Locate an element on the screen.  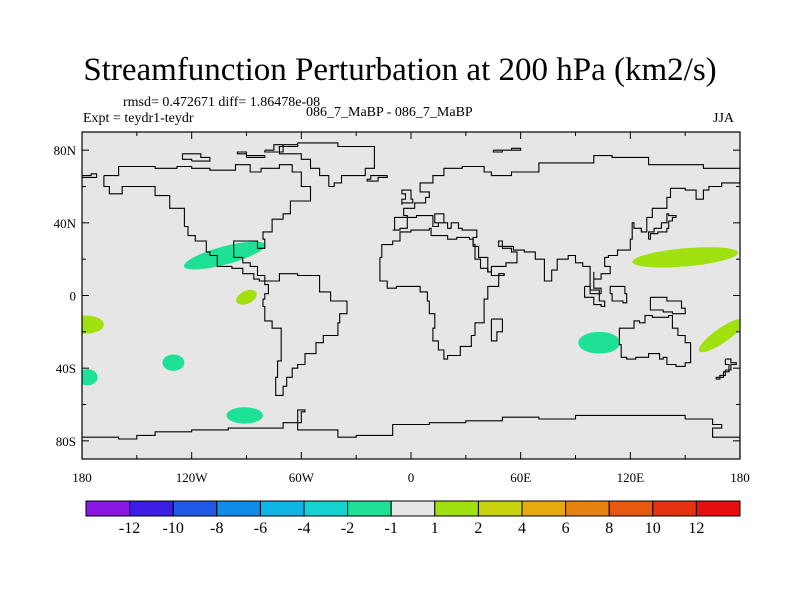
y-tick-label-2: 0 is located at coordinates (73, 296).